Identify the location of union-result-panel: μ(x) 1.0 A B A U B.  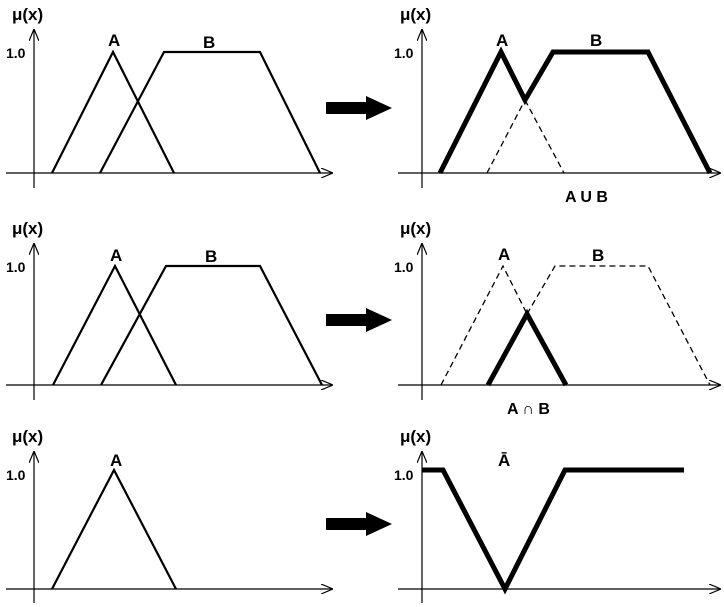
(557, 105).